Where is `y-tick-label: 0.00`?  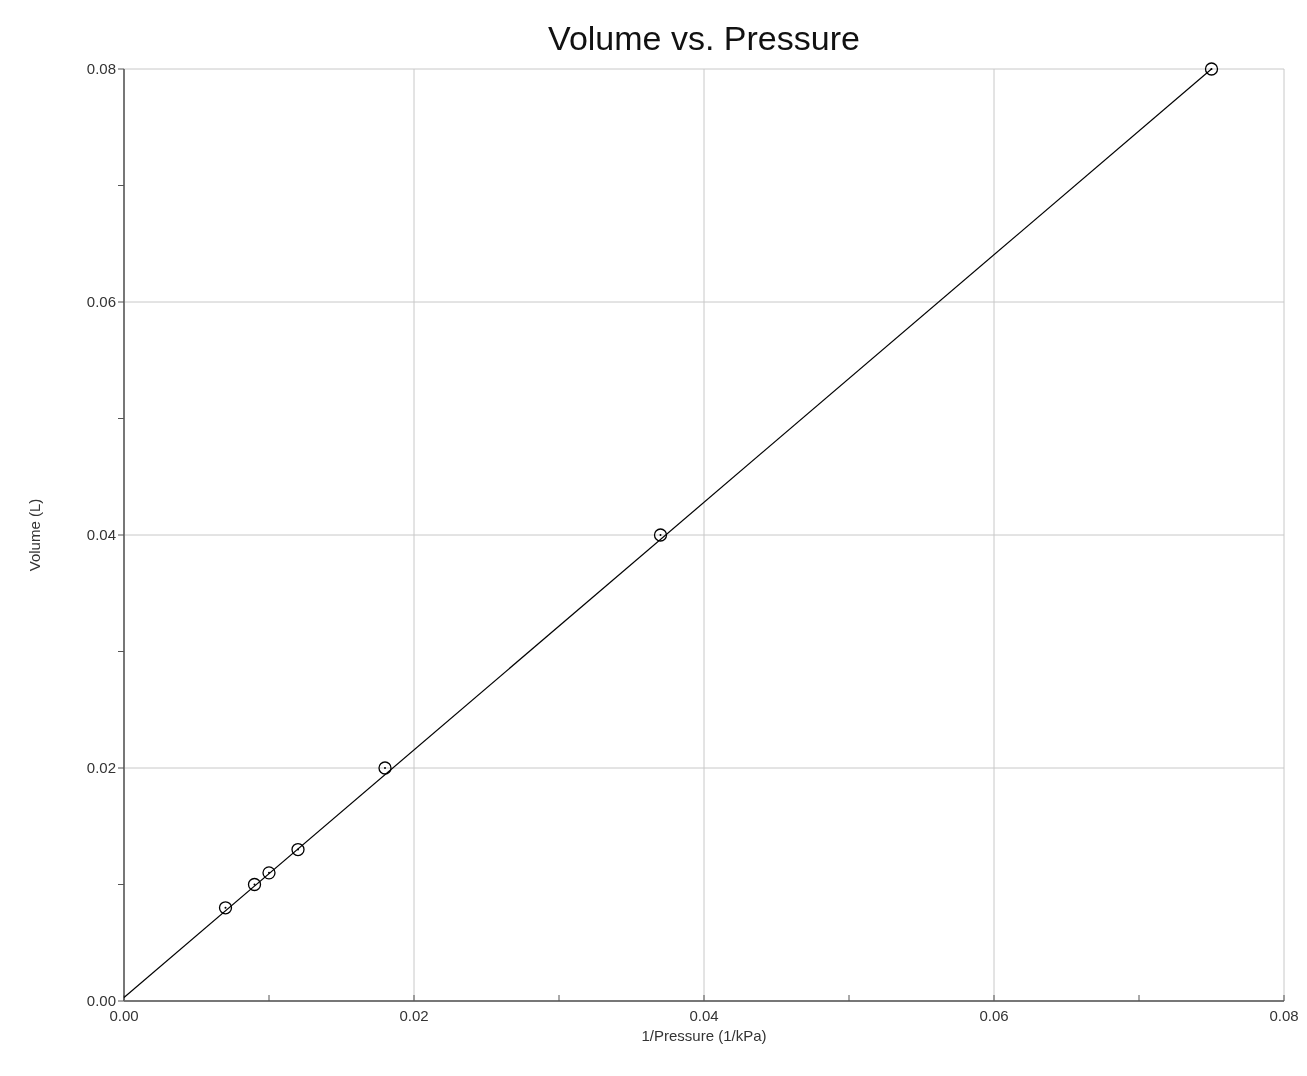
y-tick-label: 0.00 is located at coordinates (101, 1000).